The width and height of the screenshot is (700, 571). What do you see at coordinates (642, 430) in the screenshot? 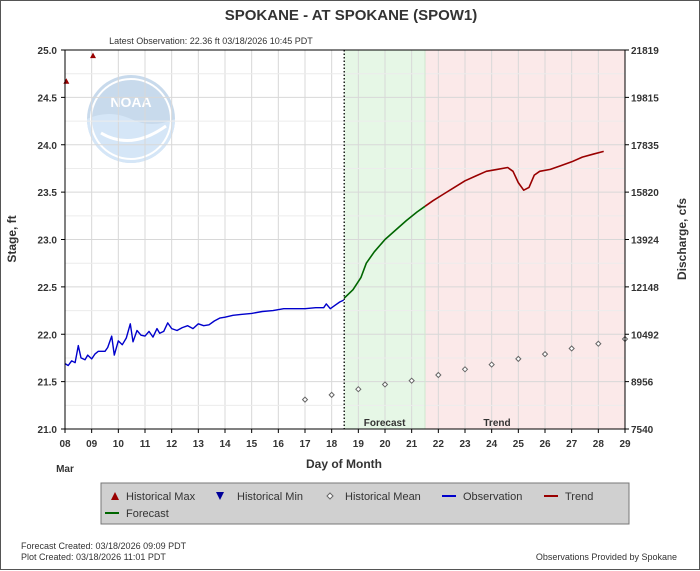
I see `y2-tick-label: 7540` at bounding box center [642, 430].